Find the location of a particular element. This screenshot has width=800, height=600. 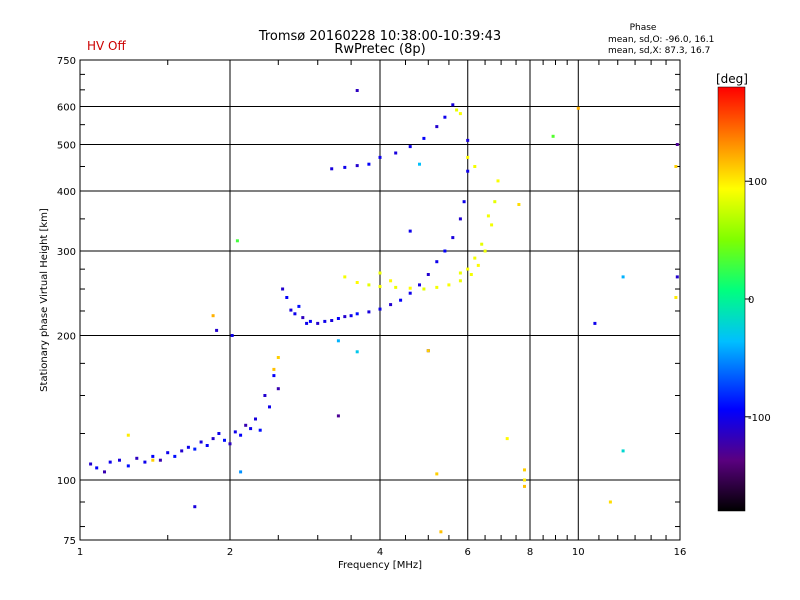

colorbar-tick-label: 0 is located at coordinates (751, 300).